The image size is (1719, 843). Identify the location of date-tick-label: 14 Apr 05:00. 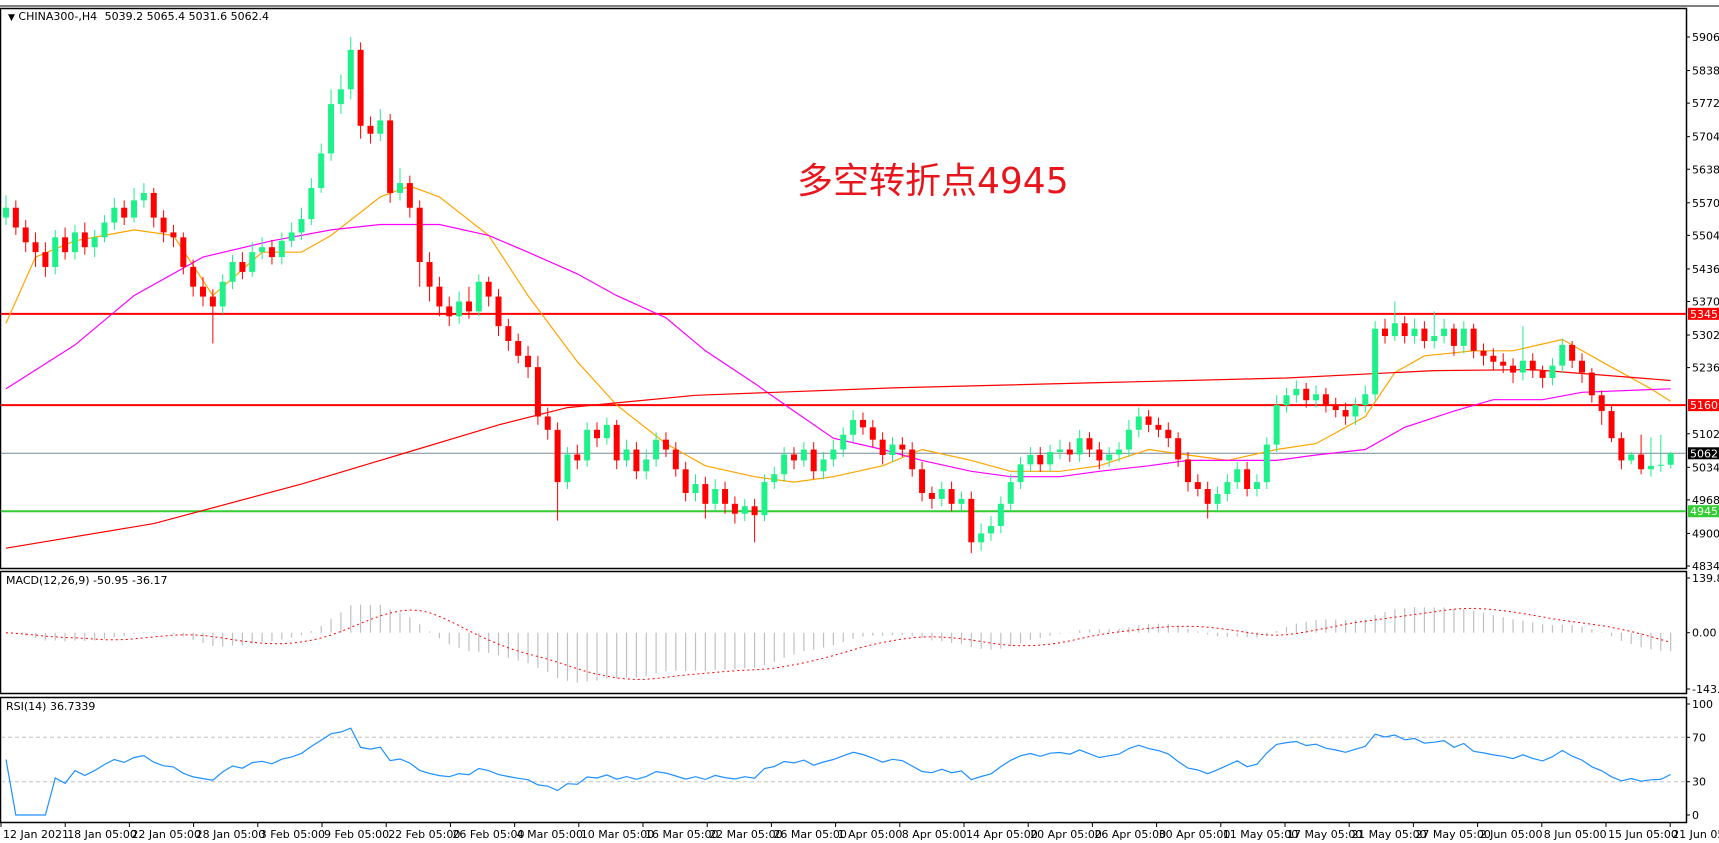
(1002, 834).